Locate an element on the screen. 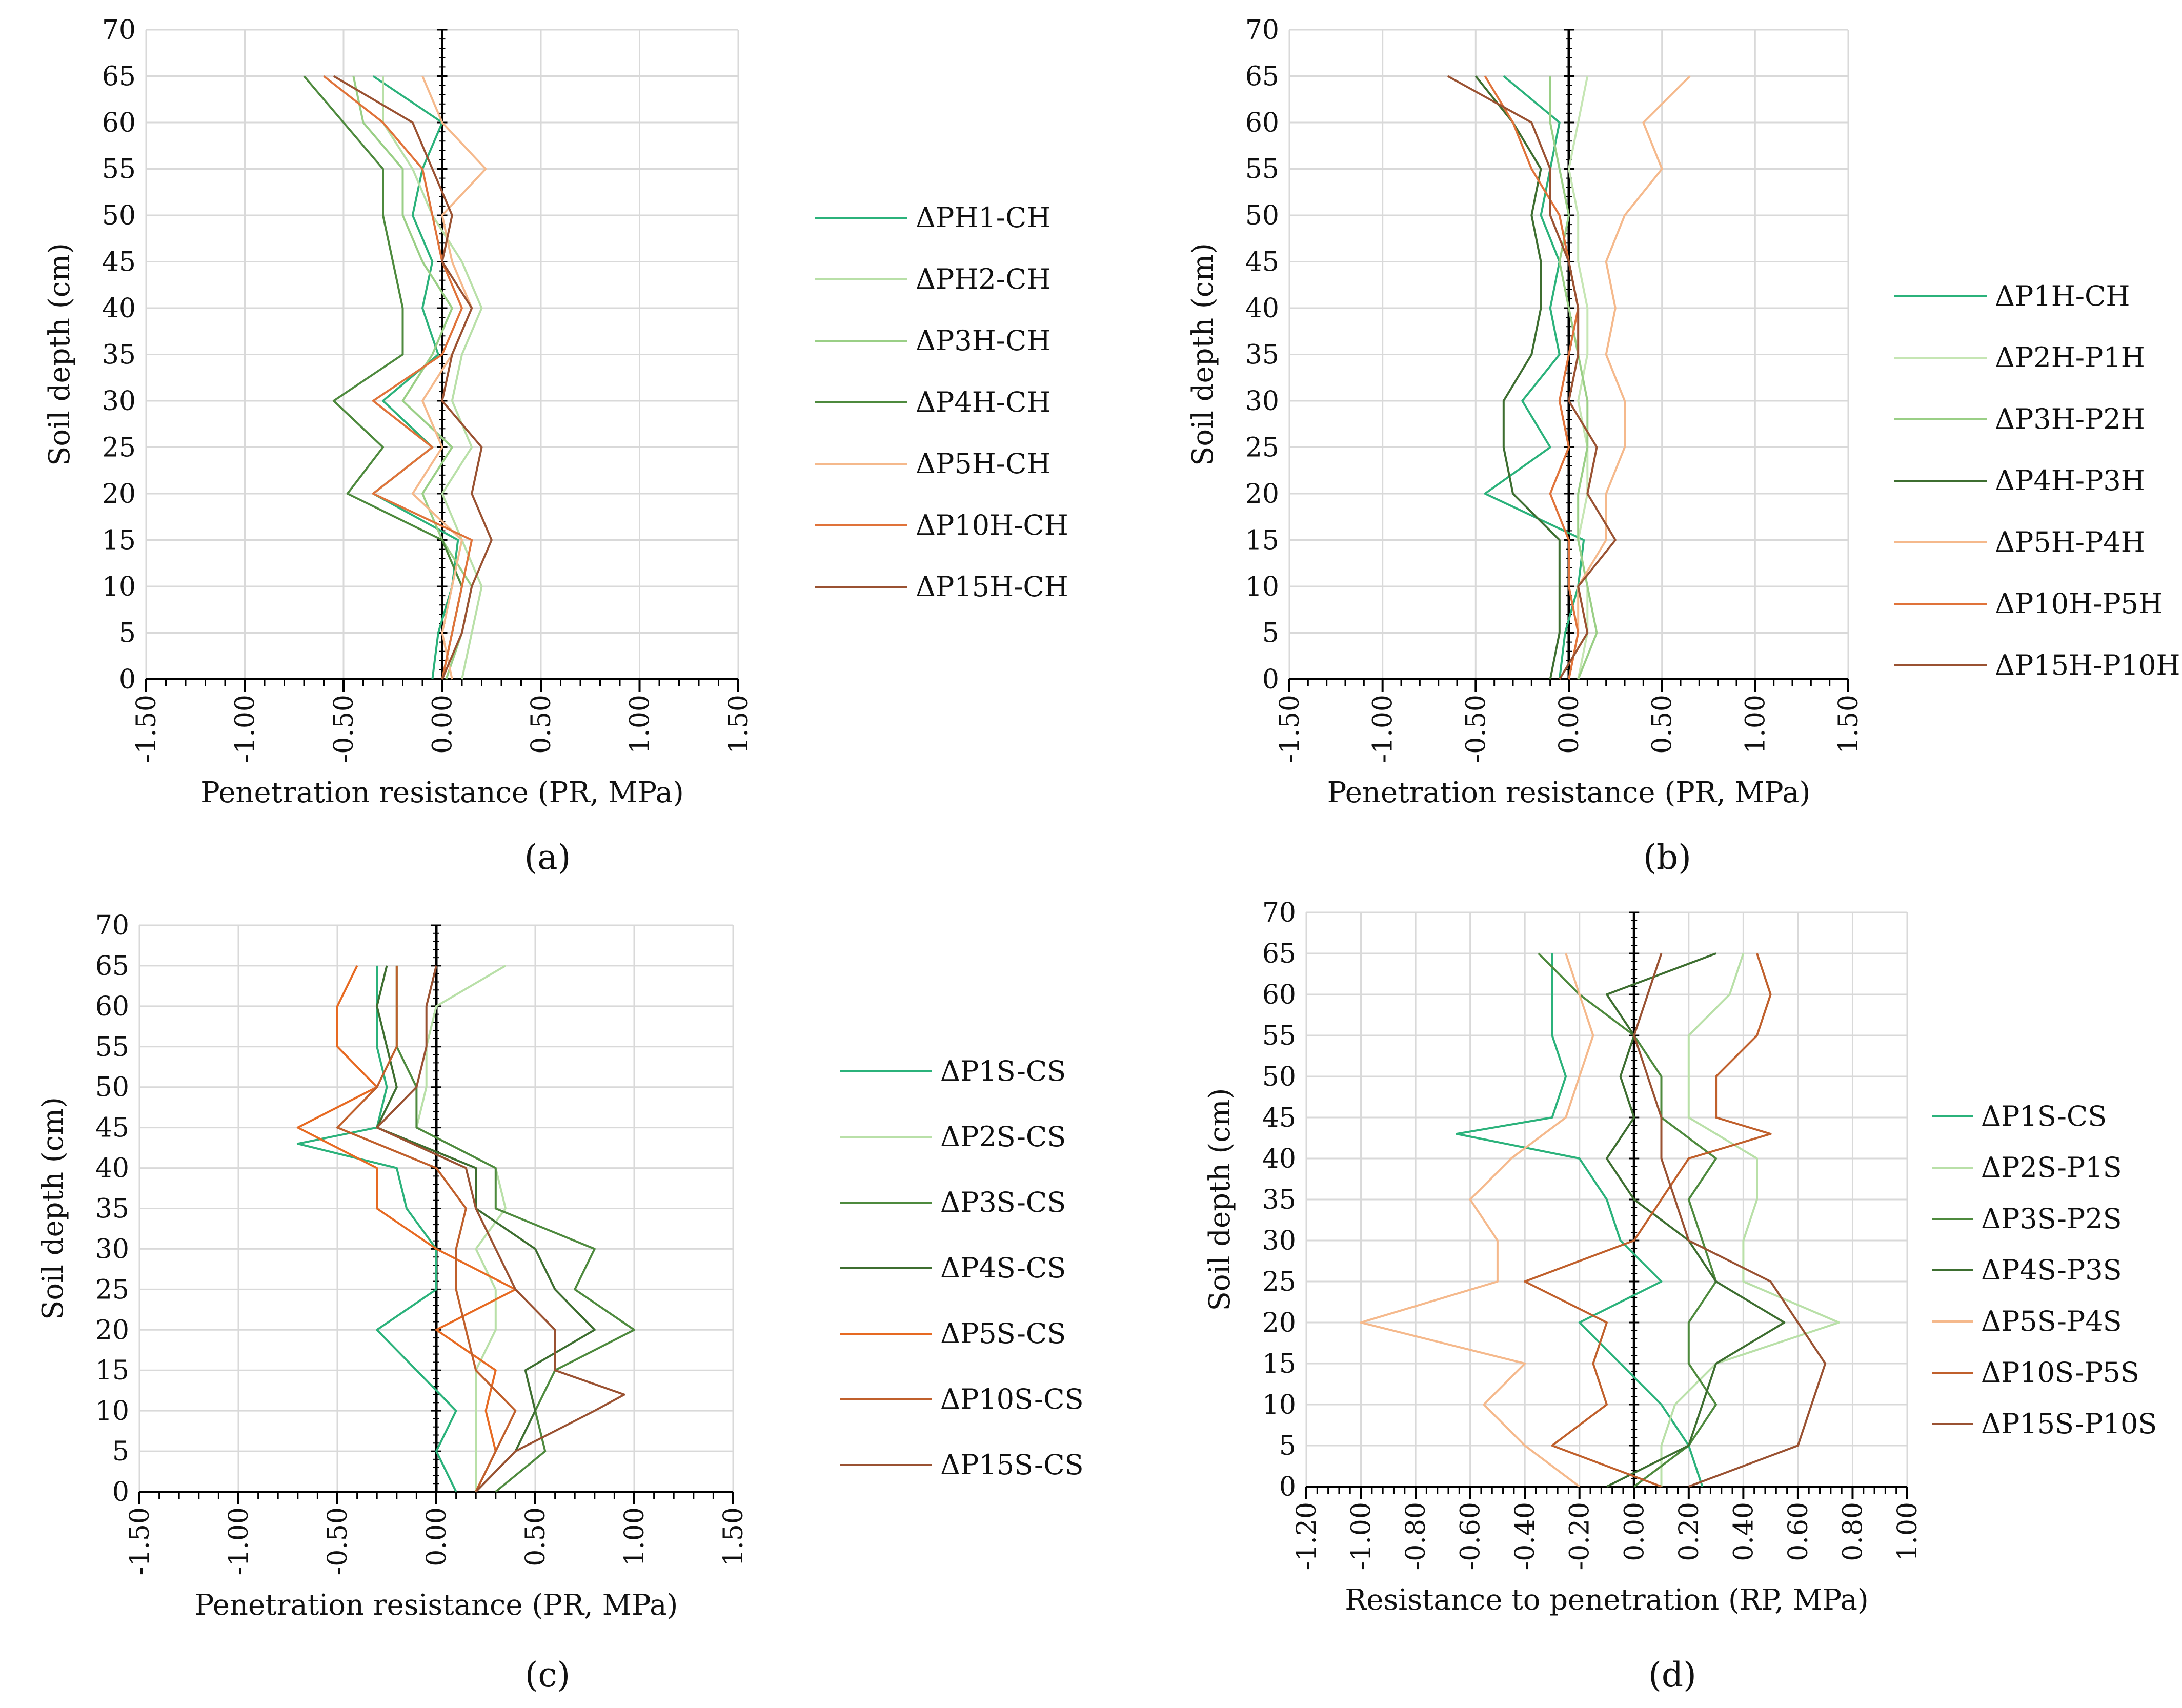 The height and width of the screenshot is (1708, 2182). legend-label: ΔP4S-CS is located at coordinates (1003, 1268).